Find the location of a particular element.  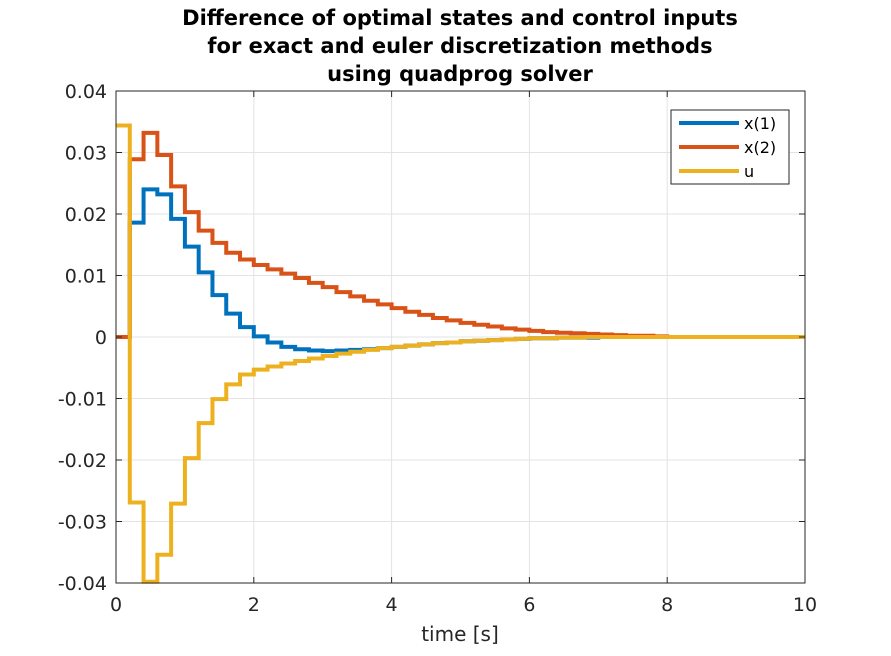

y-tick-label: -0.04 is located at coordinates (82, 584).